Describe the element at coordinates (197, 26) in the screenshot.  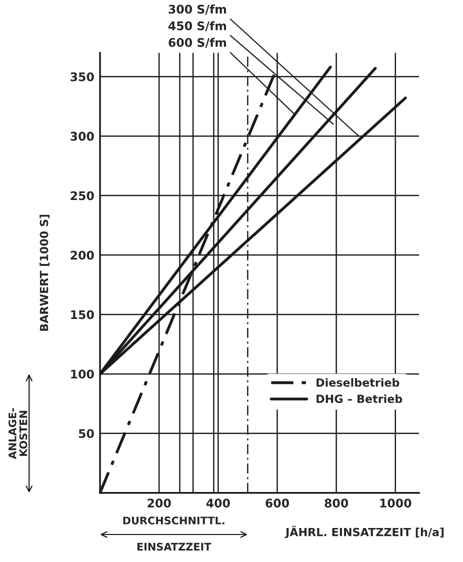
I see `annotation: 450 S/fm` at that location.